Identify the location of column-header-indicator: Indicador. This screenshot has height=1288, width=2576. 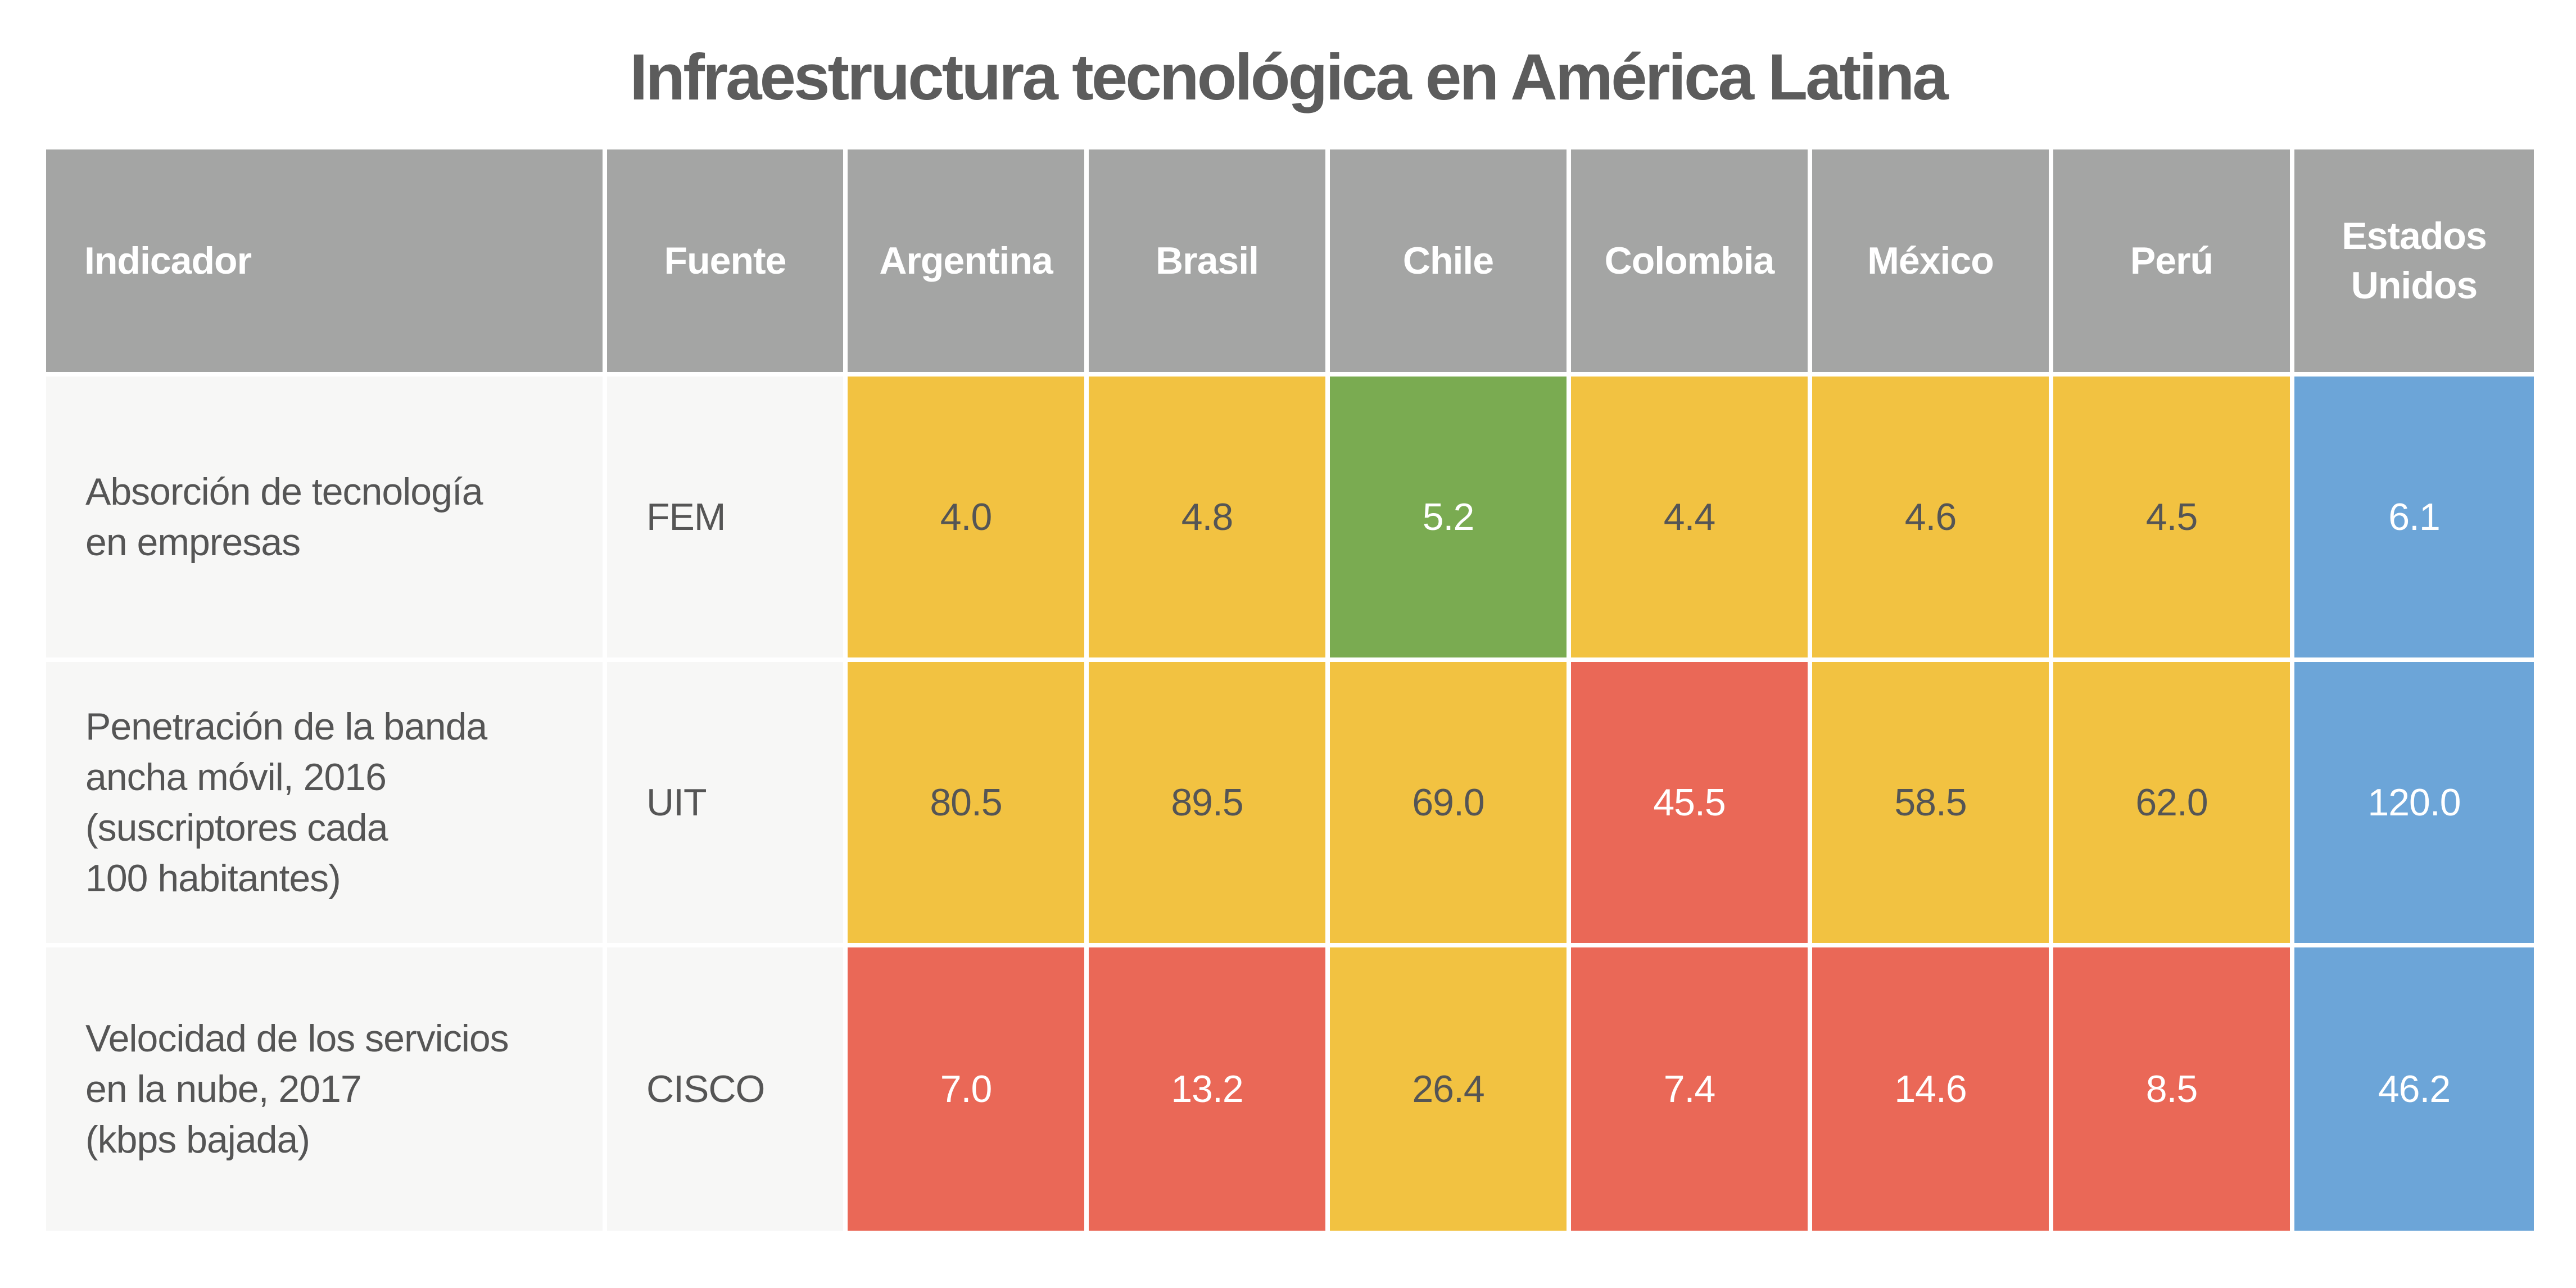
(326, 263).